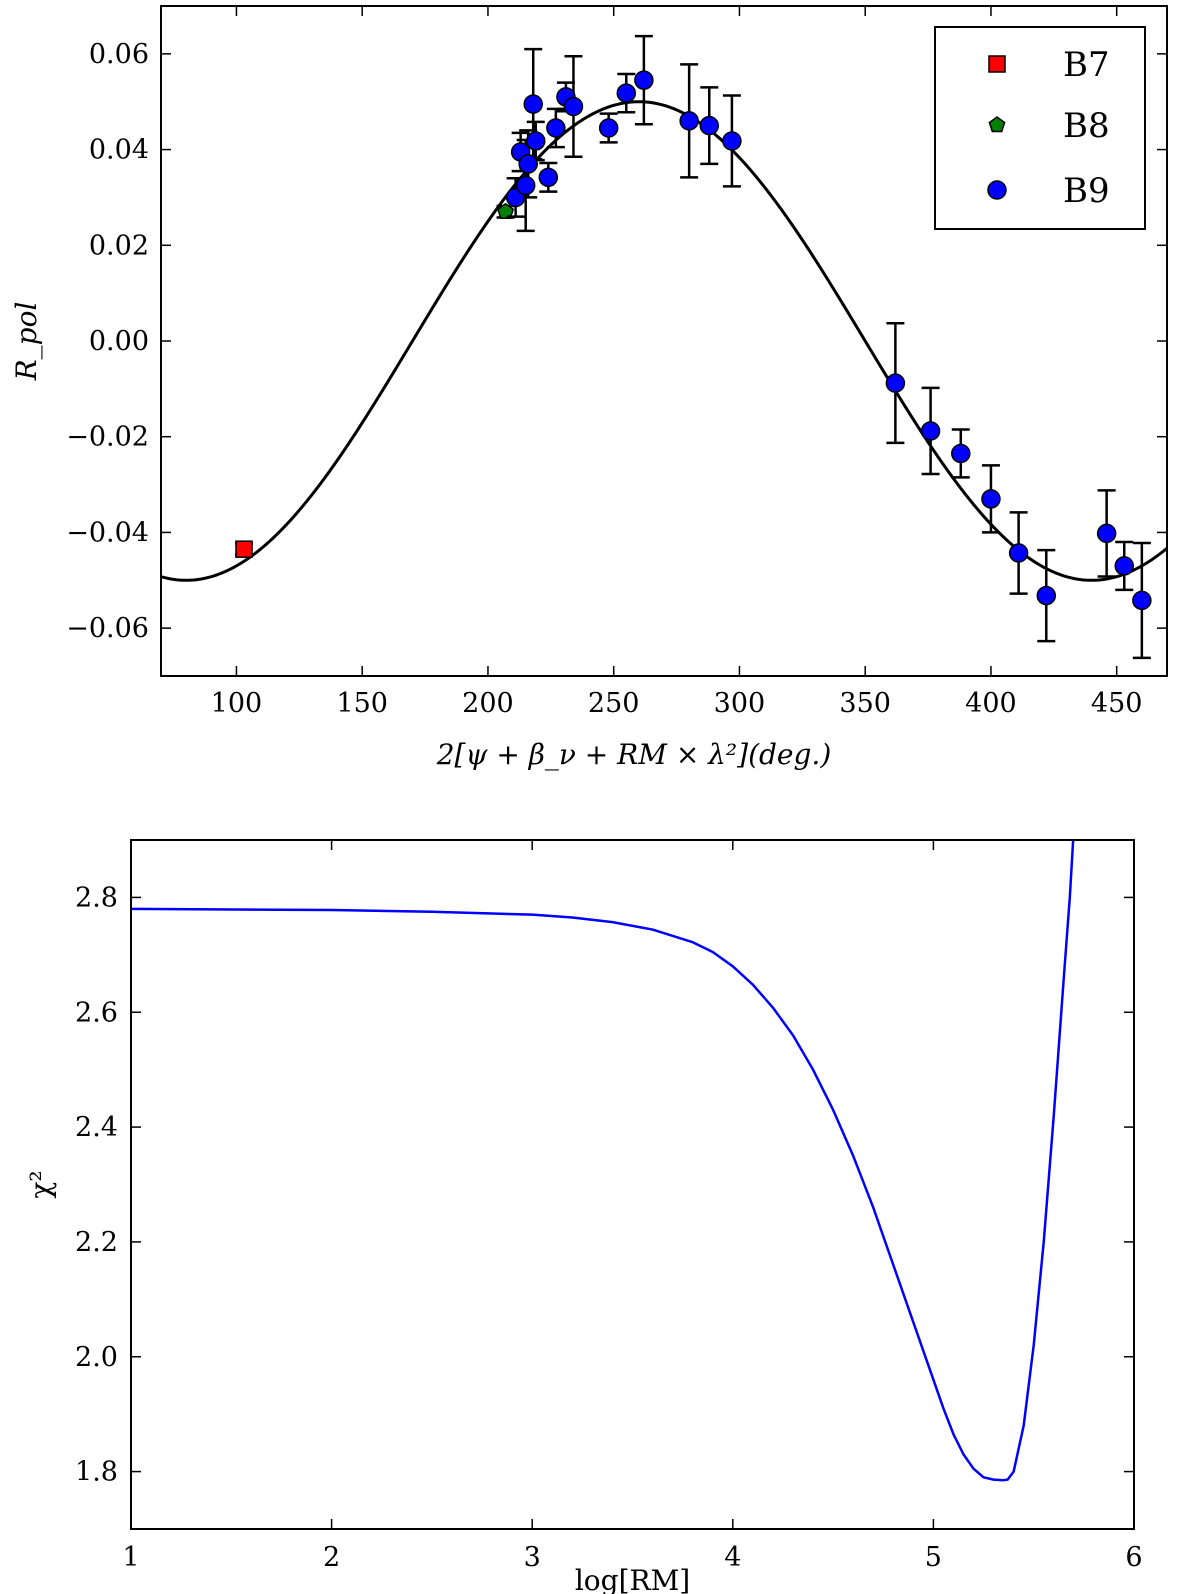 The height and width of the screenshot is (1594, 1200). I want to click on x-tick-label: 2, so click(331, 1557).